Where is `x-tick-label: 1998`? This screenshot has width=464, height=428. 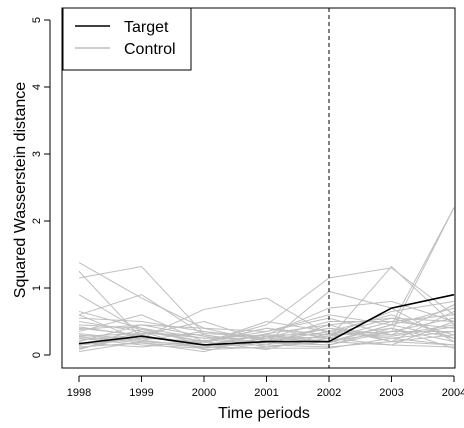 x-tick-label: 1998 is located at coordinates (79, 393).